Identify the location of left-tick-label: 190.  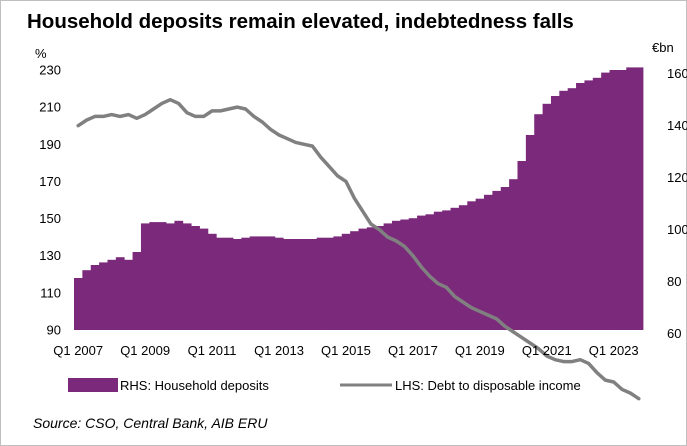
(50, 144).